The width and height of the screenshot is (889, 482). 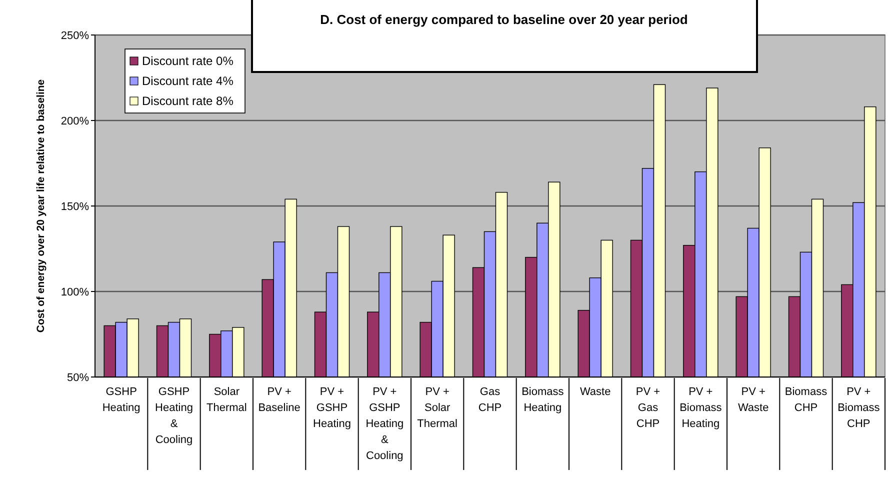 What do you see at coordinates (75, 292) in the screenshot?
I see `y-tick-label: 100%` at bounding box center [75, 292].